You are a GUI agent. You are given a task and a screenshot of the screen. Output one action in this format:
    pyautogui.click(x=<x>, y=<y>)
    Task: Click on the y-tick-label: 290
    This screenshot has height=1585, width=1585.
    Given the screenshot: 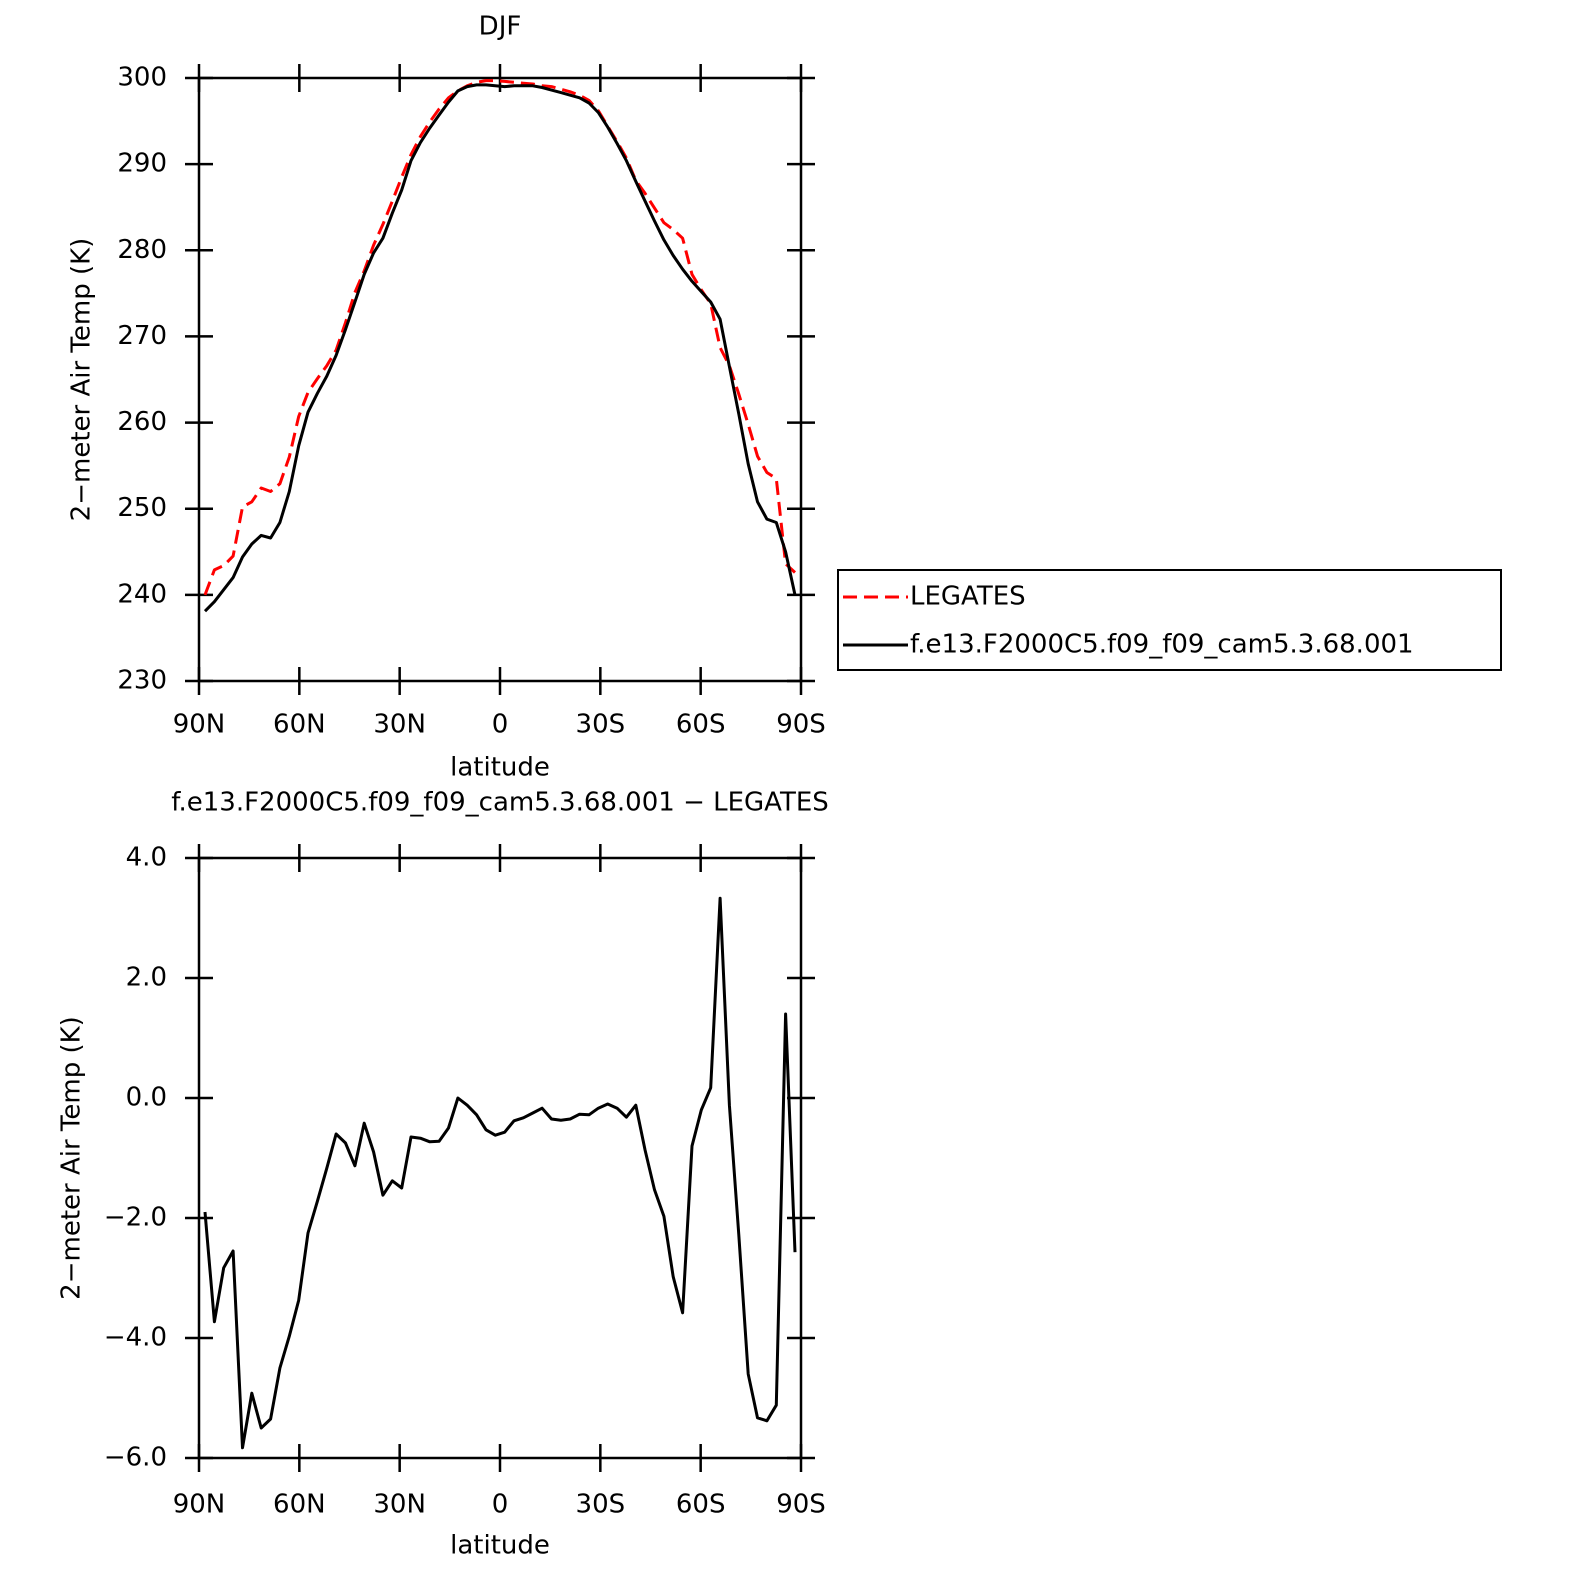 What is the action you would take?
    pyautogui.click(x=142, y=164)
    